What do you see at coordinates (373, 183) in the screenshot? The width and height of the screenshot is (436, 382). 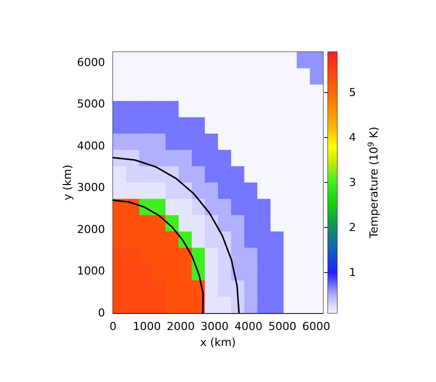 I see `color-bar-title: Temperature (109 K)` at bounding box center [373, 183].